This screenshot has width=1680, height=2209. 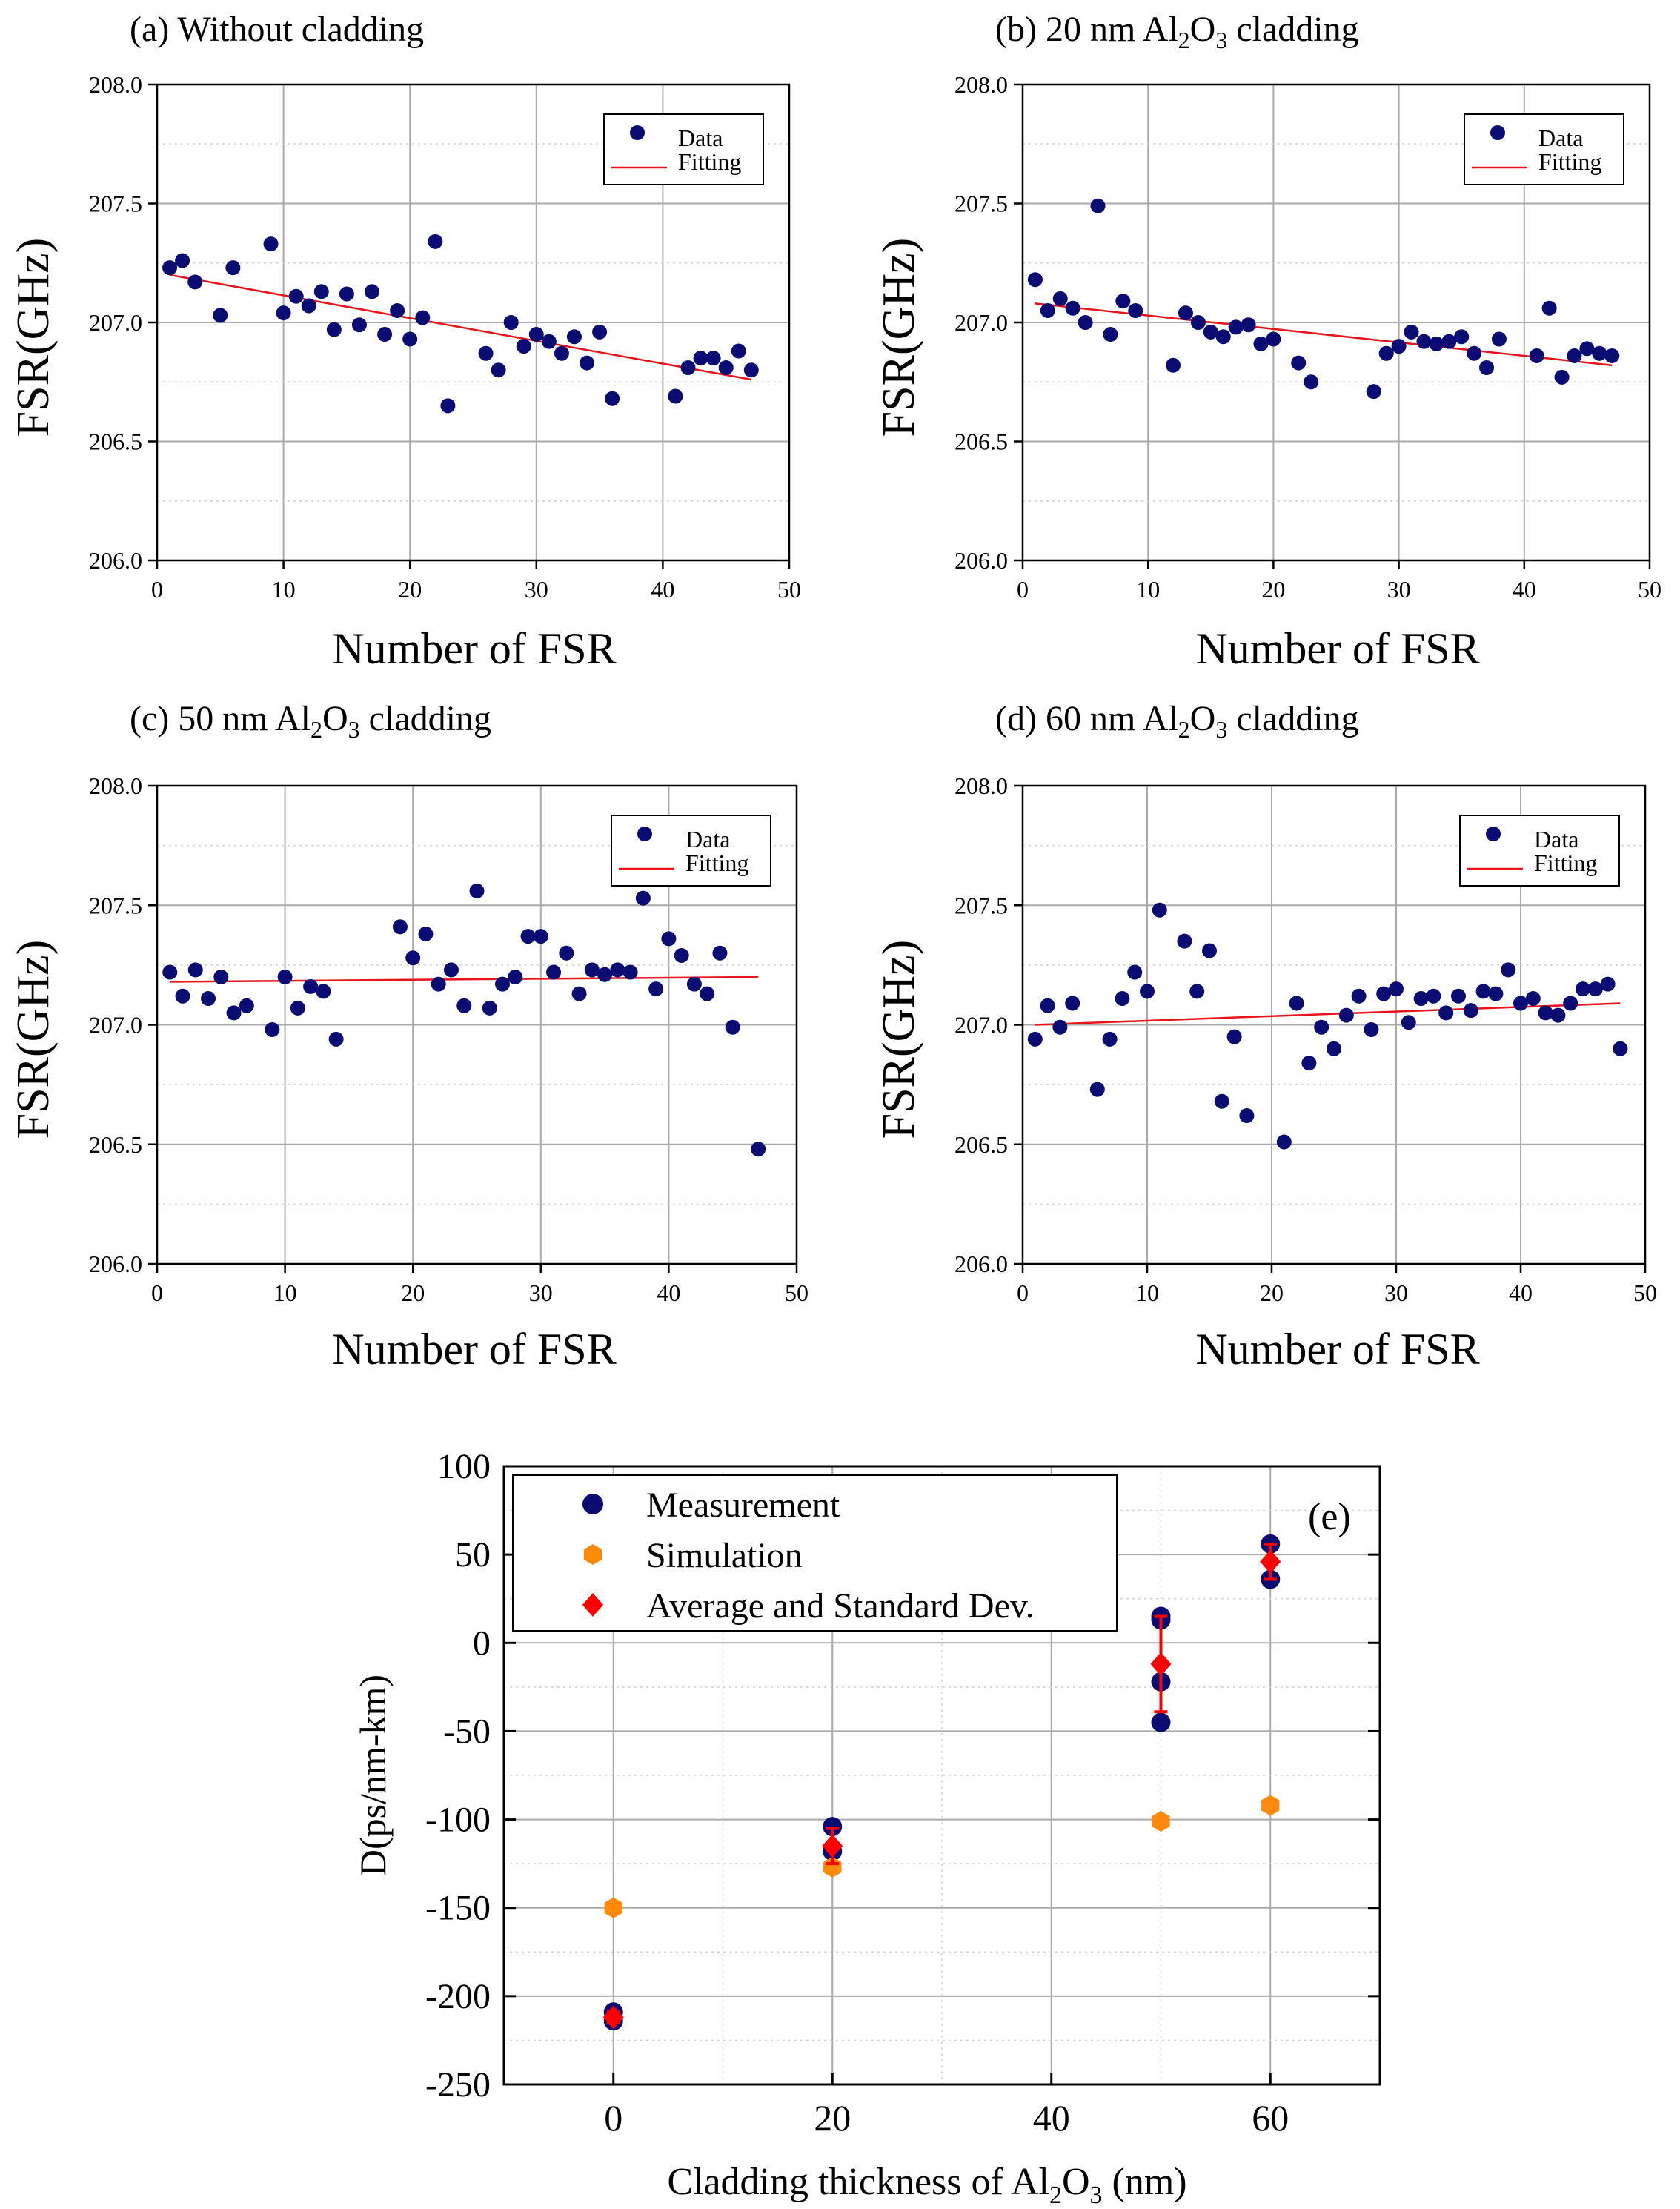 What do you see at coordinates (927, 2185) in the screenshot?
I see `x-axis-label: Cladding thickness of Al2O3 (nm)` at bounding box center [927, 2185].